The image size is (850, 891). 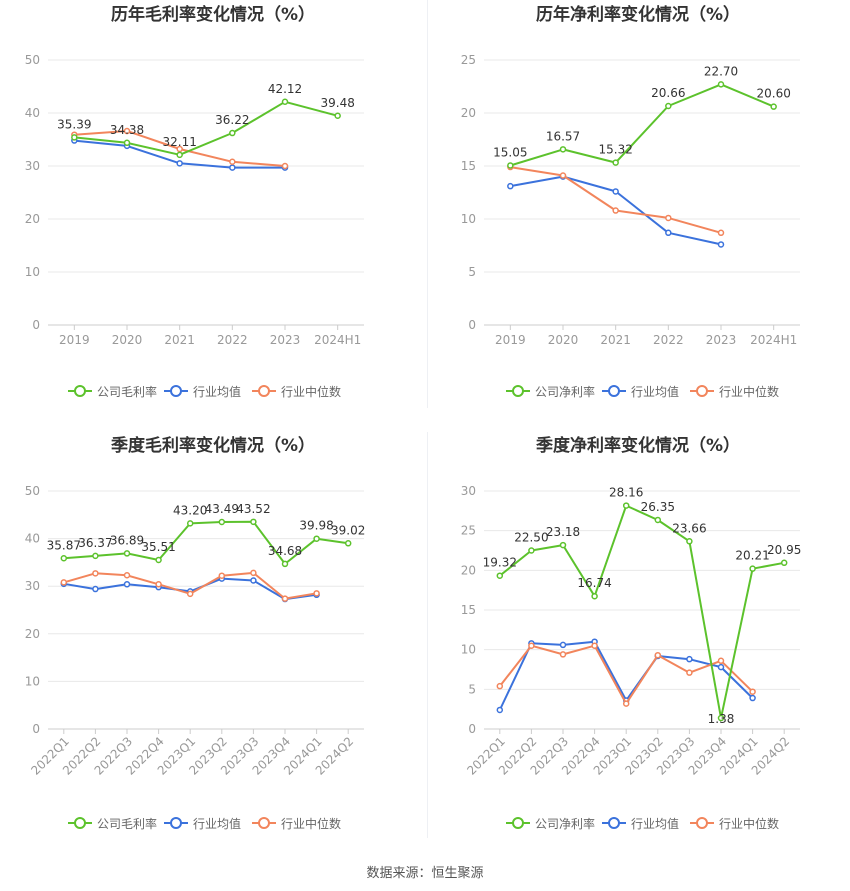 I want to click on data-label: 1.38, so click(x=721, y=719).